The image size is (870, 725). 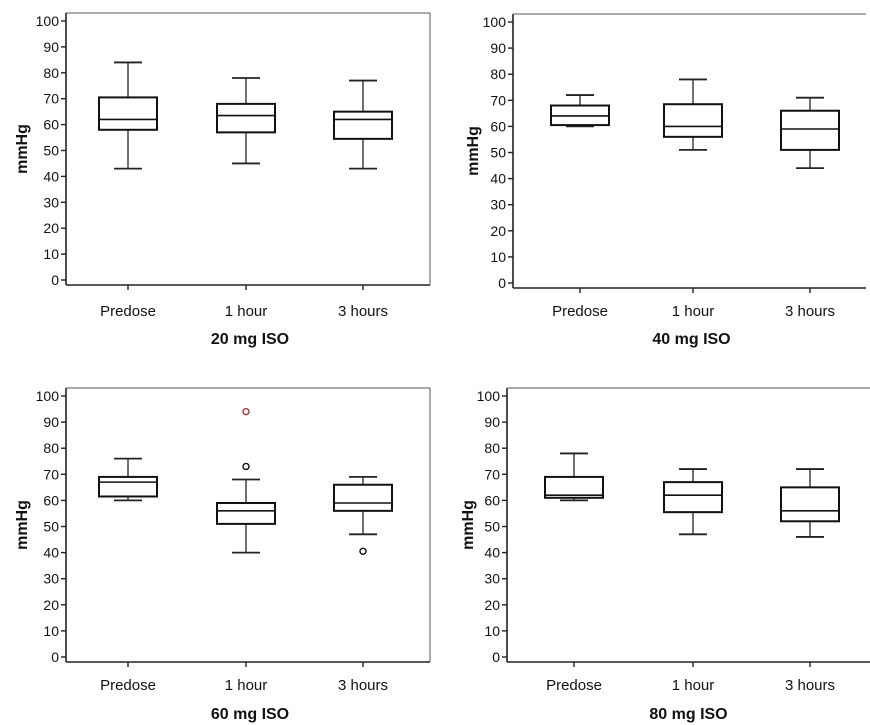 I want to click on panel-title: 40 mg ISO, so click(x=691, y=339).